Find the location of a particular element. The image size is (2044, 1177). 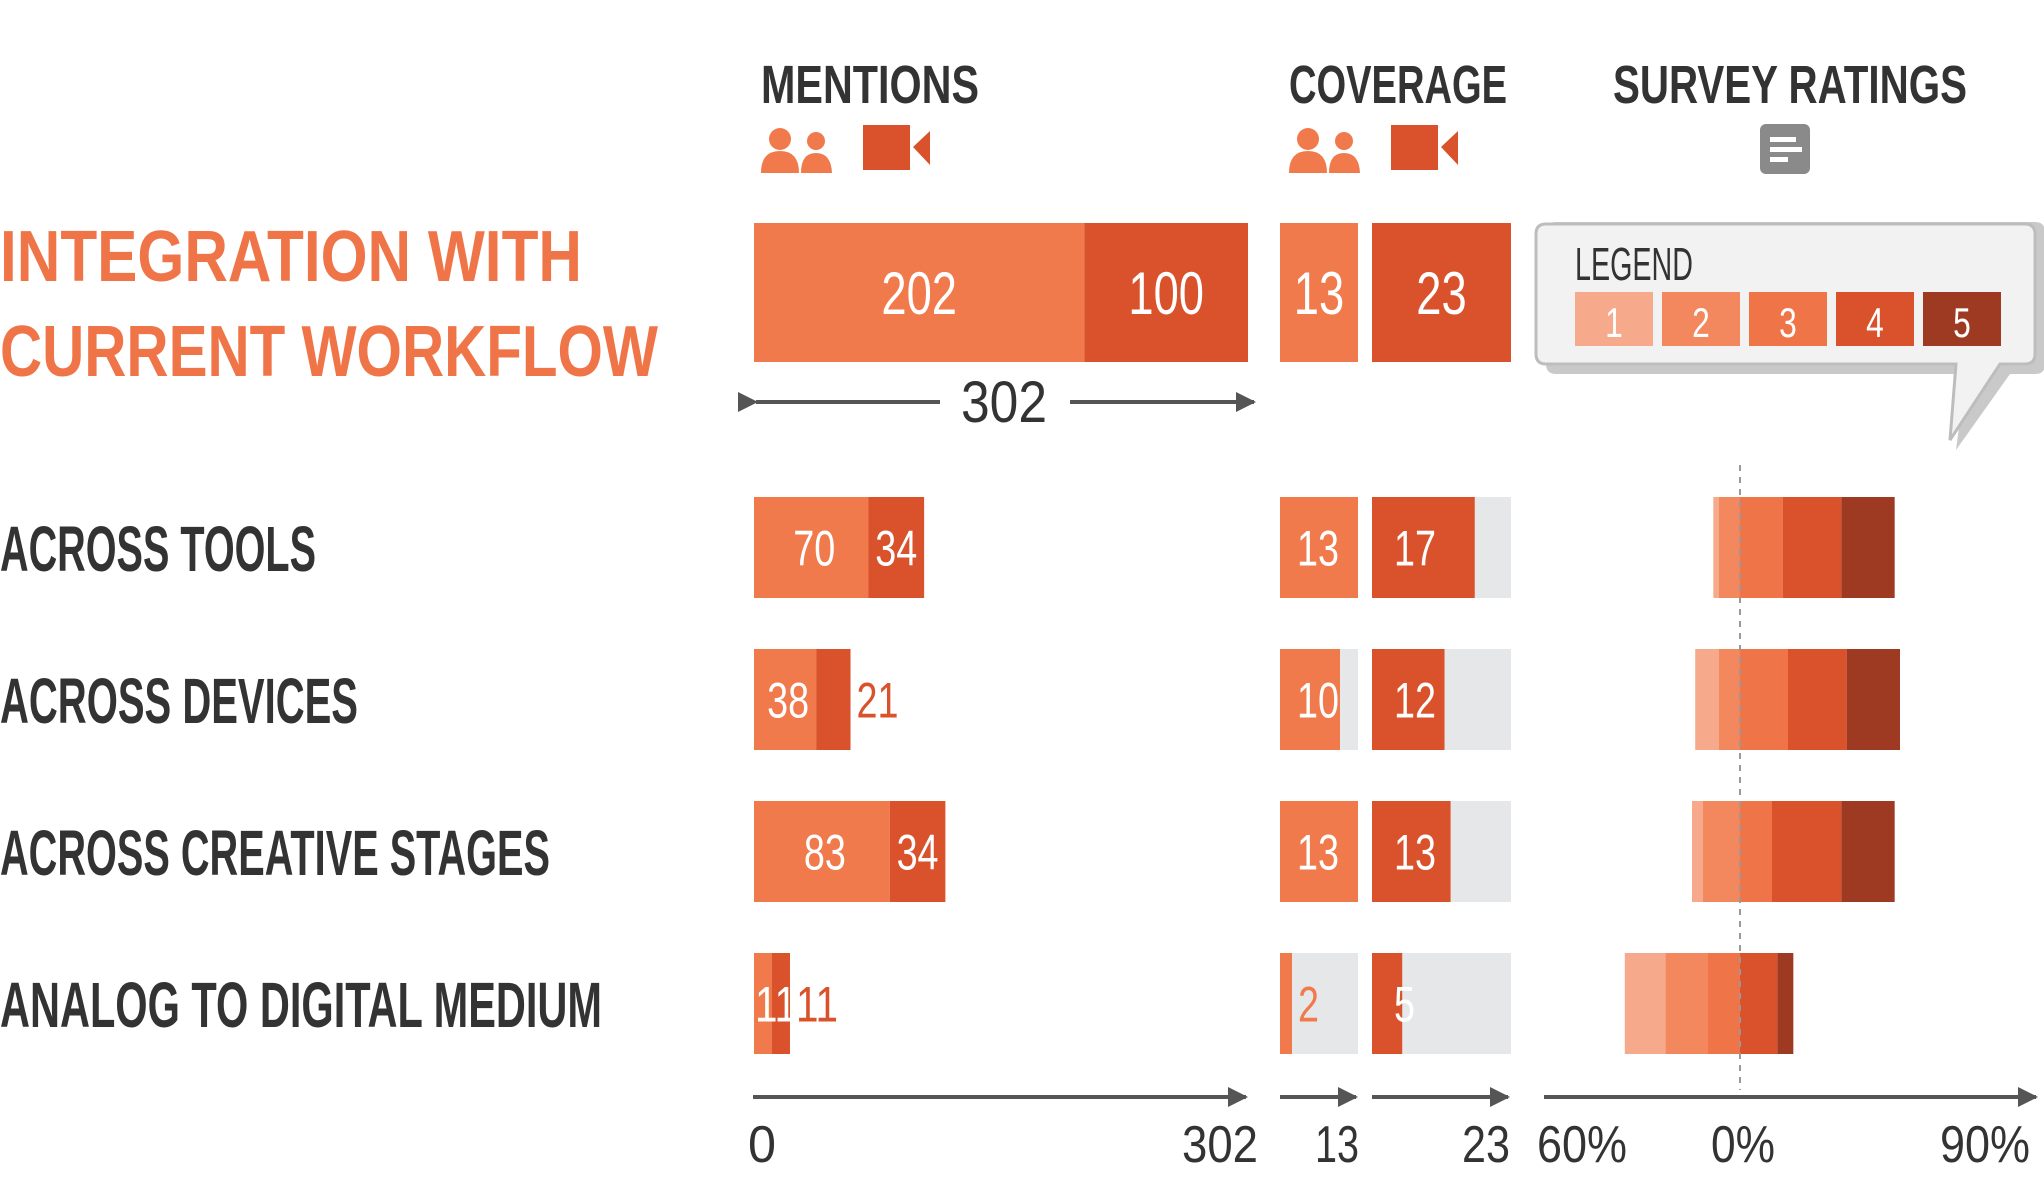

coverage-people-track is located at coordinates (1319, 1003).